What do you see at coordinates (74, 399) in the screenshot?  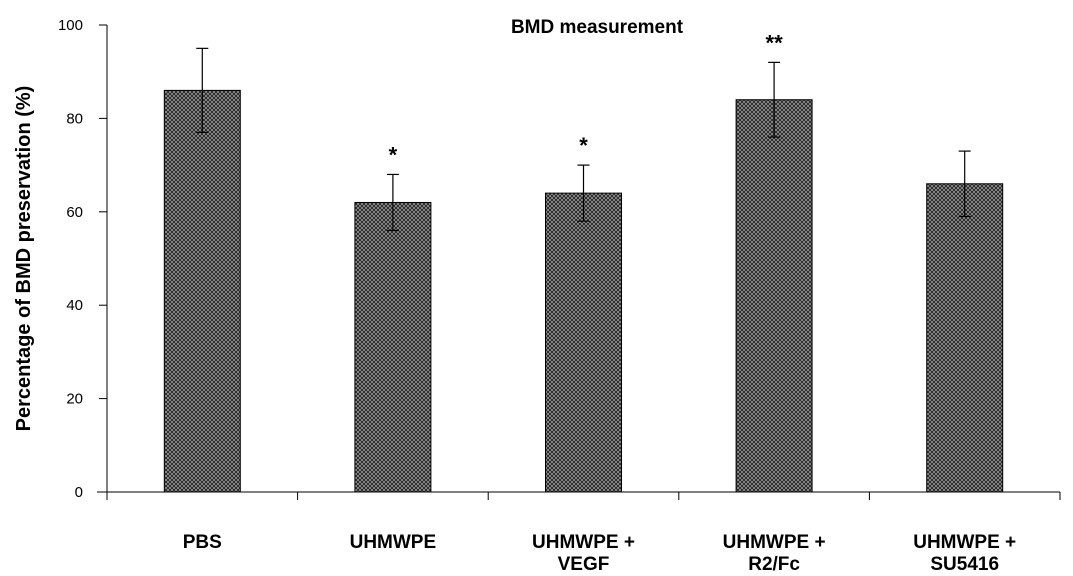 I see `y-tick-label: 20` at bounding box center [74, 399].